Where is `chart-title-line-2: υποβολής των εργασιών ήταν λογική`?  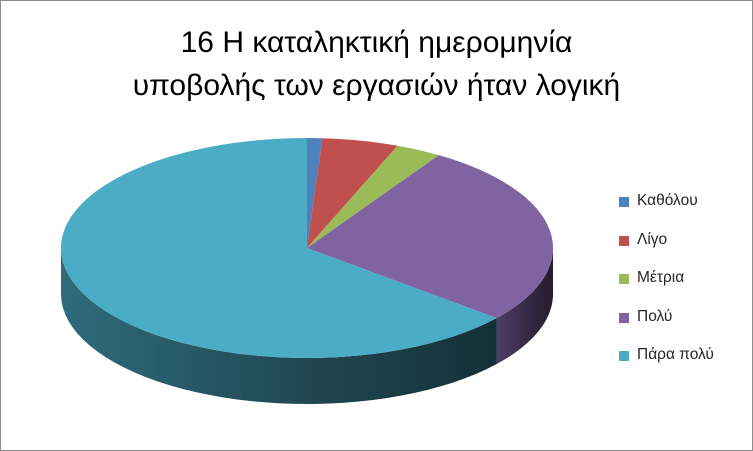 chart-title-line-2: υποβολής των εργασιών ήταν λογική is located at coordinates (376, 85).